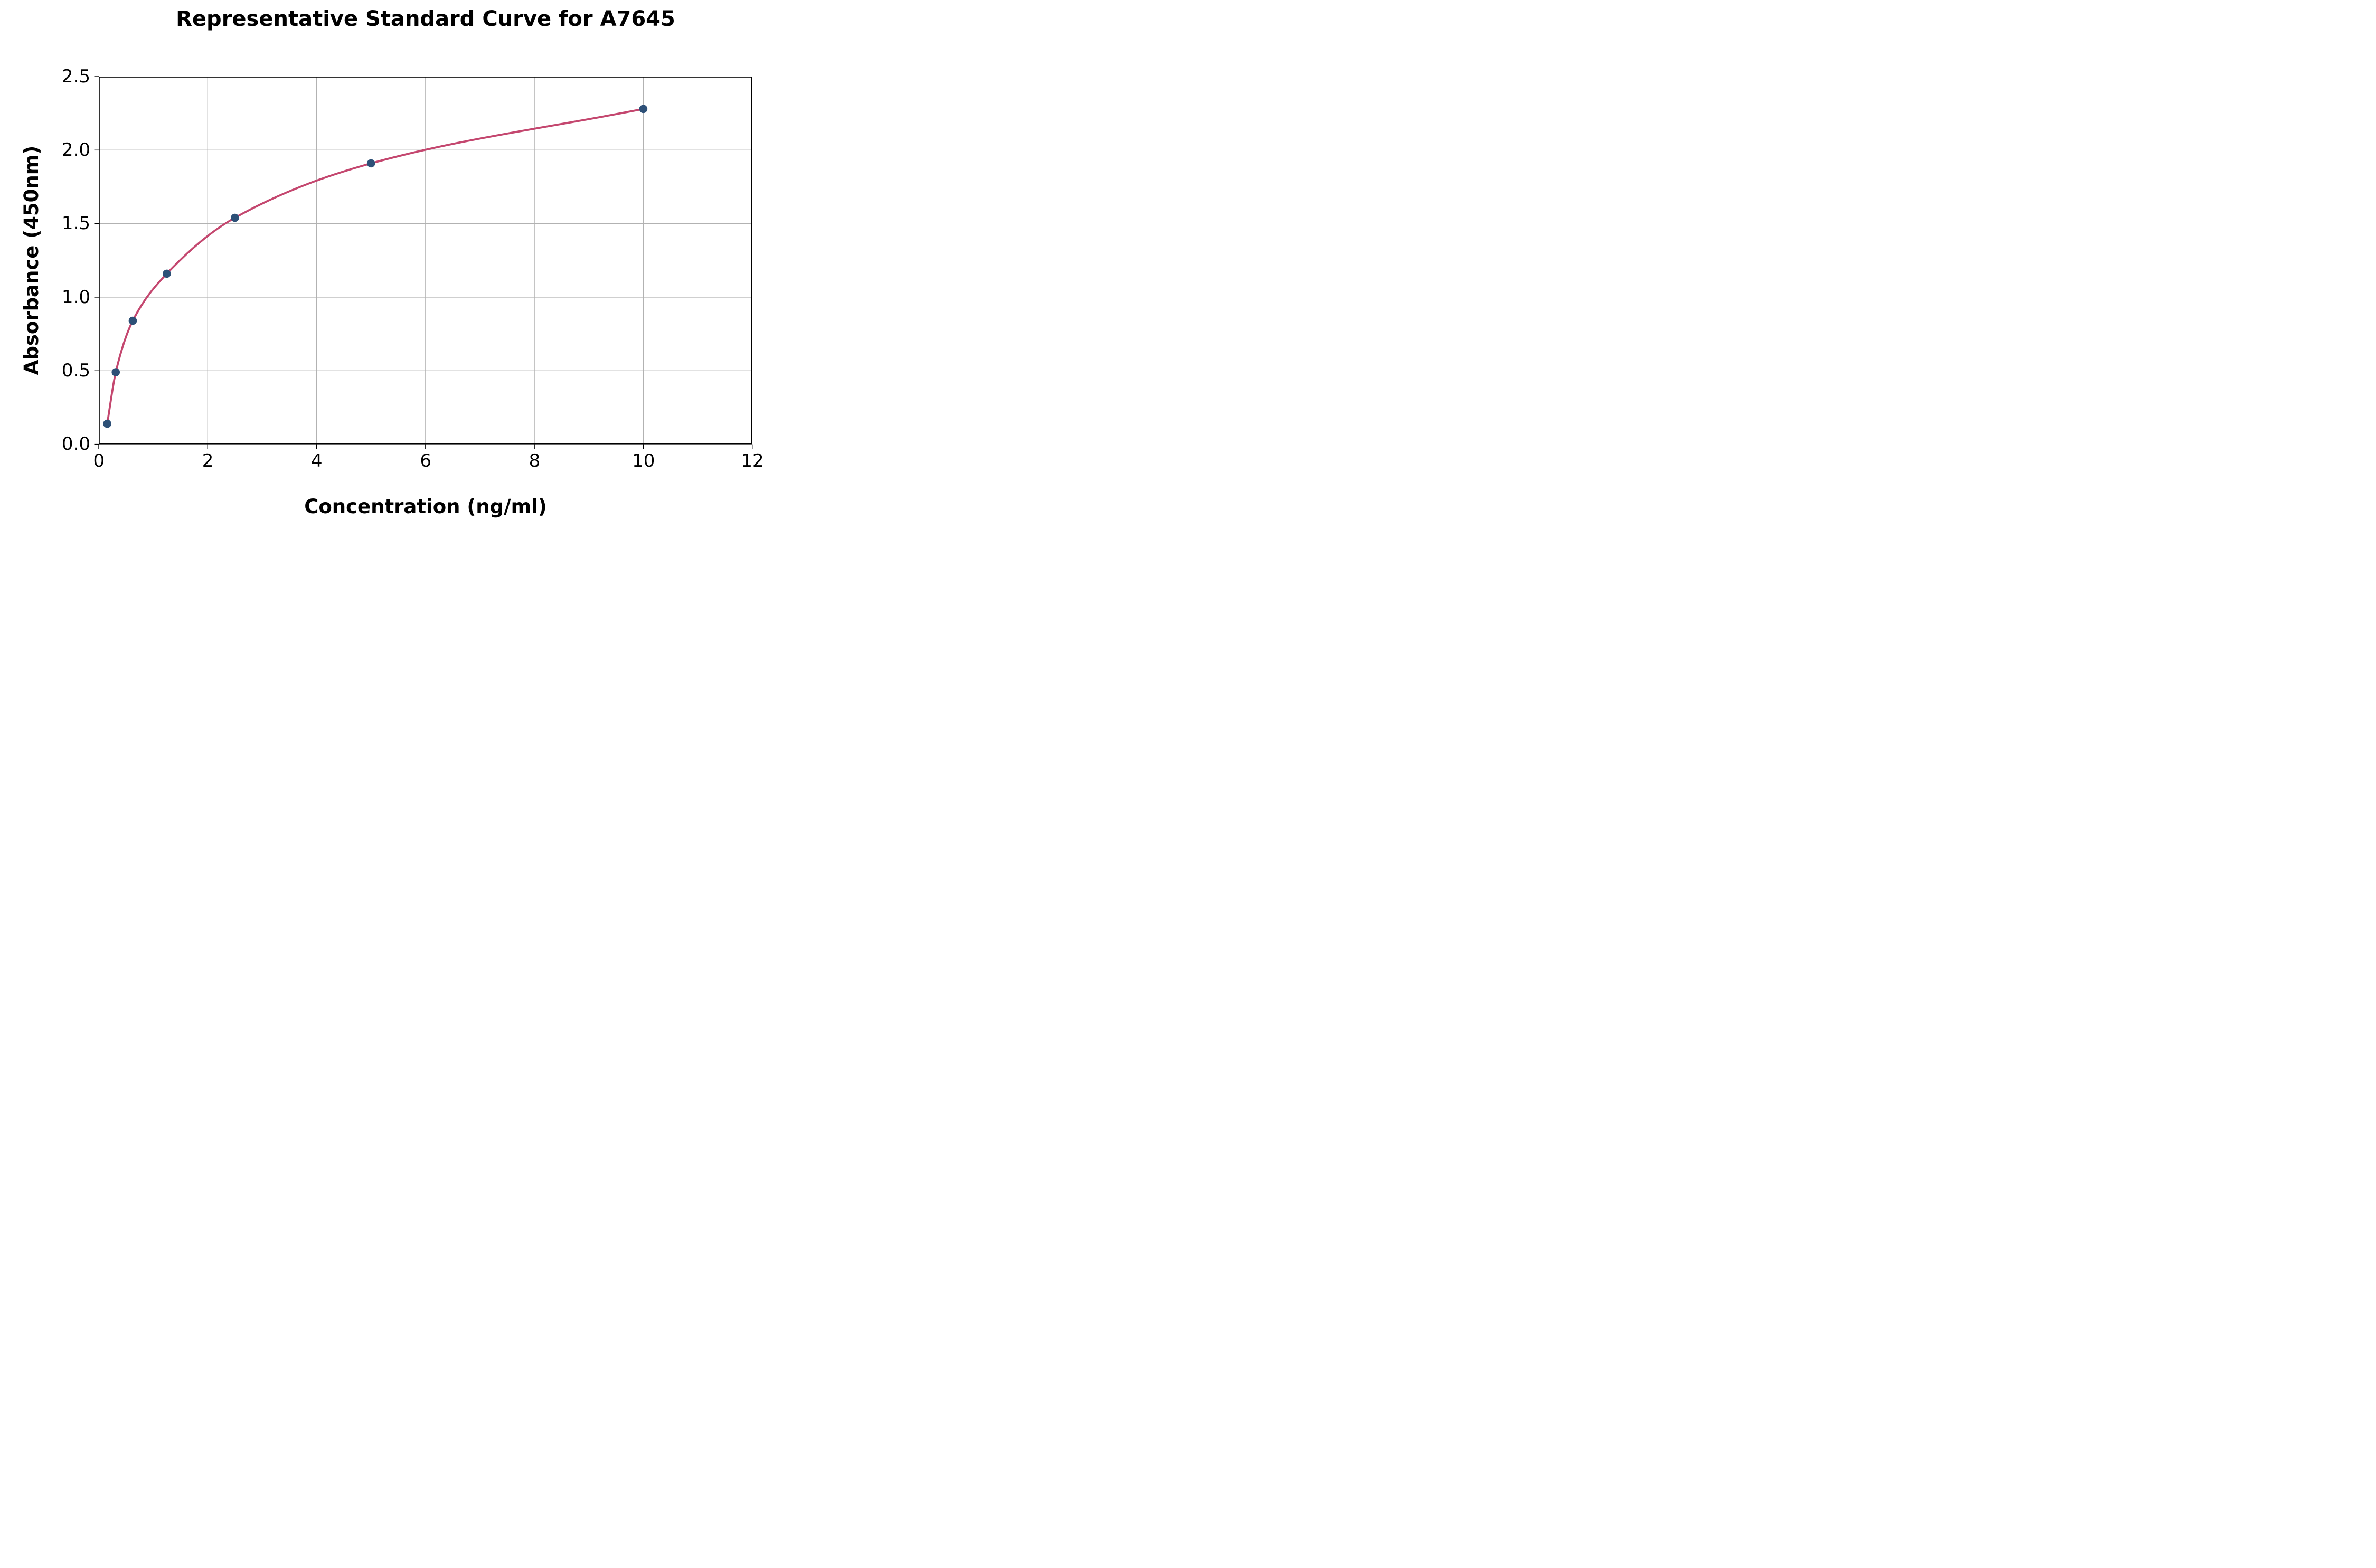  I want to click on y-tick-label: 1.0, so click(76, 297).